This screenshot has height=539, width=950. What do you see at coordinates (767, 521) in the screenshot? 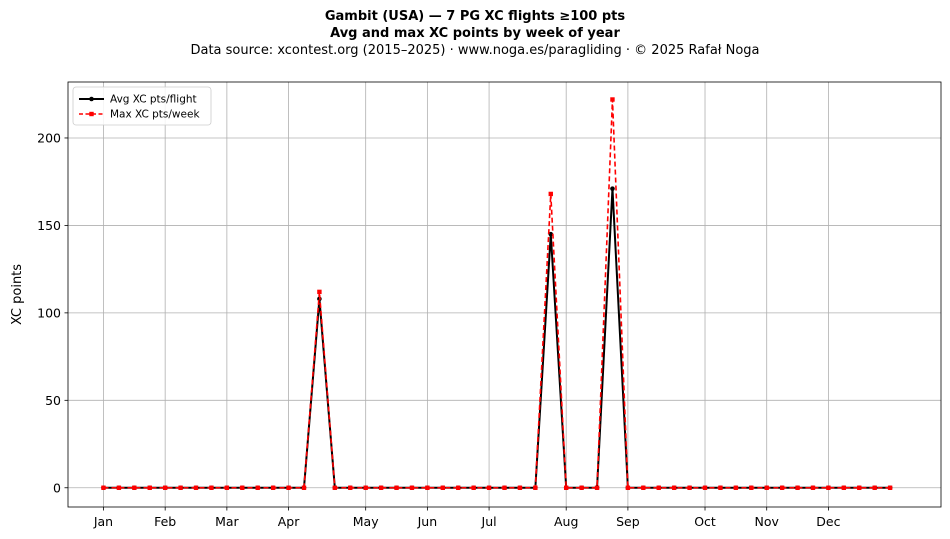
I see `x-tick-label: Nov` at bounding box center [767, 521].